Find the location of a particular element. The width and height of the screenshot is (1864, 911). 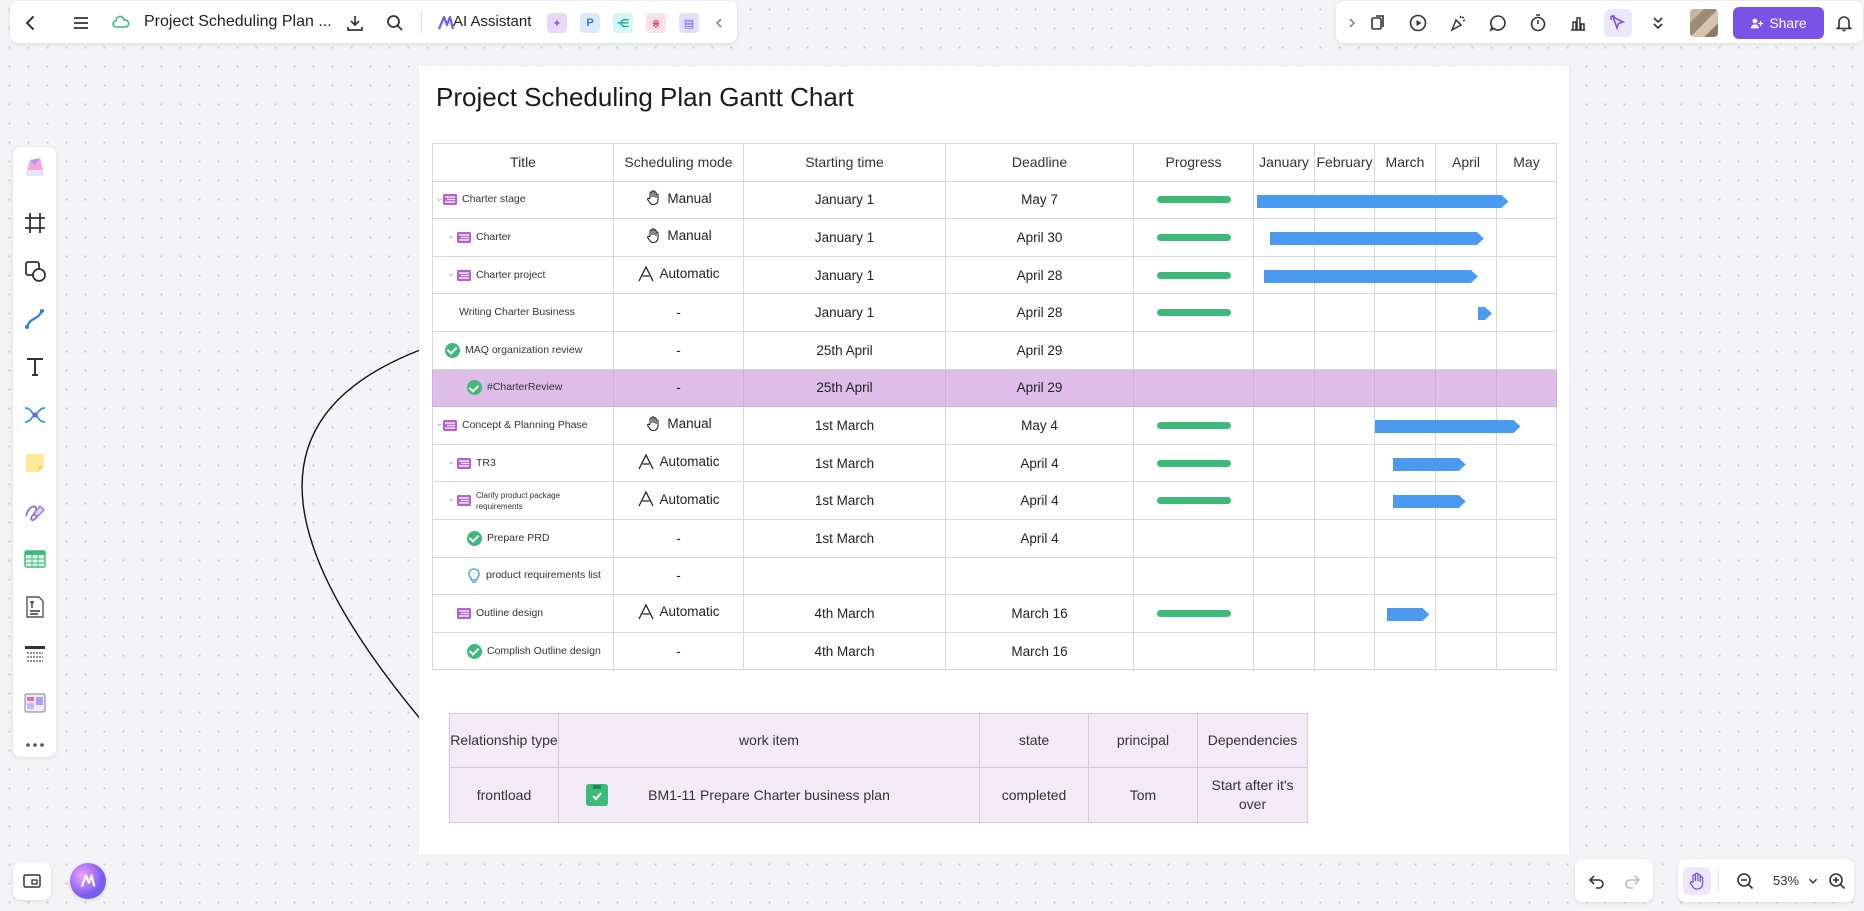

search-icon is located at coordinates (395, 23).